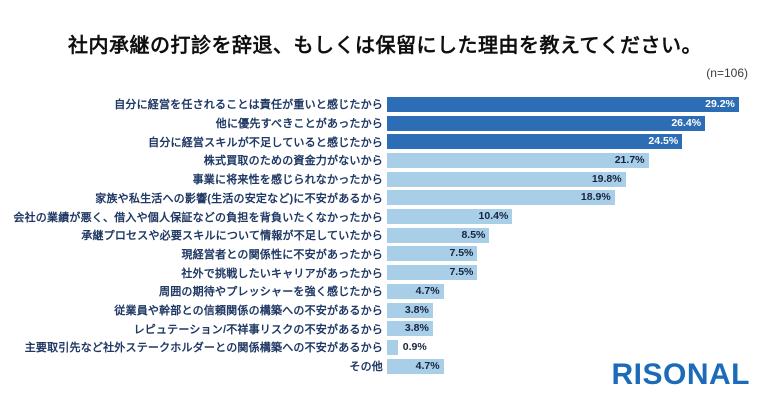  Describe the element at coordinates (438, 235) in the screenshot. I see `bar: 8.5%` at that location.